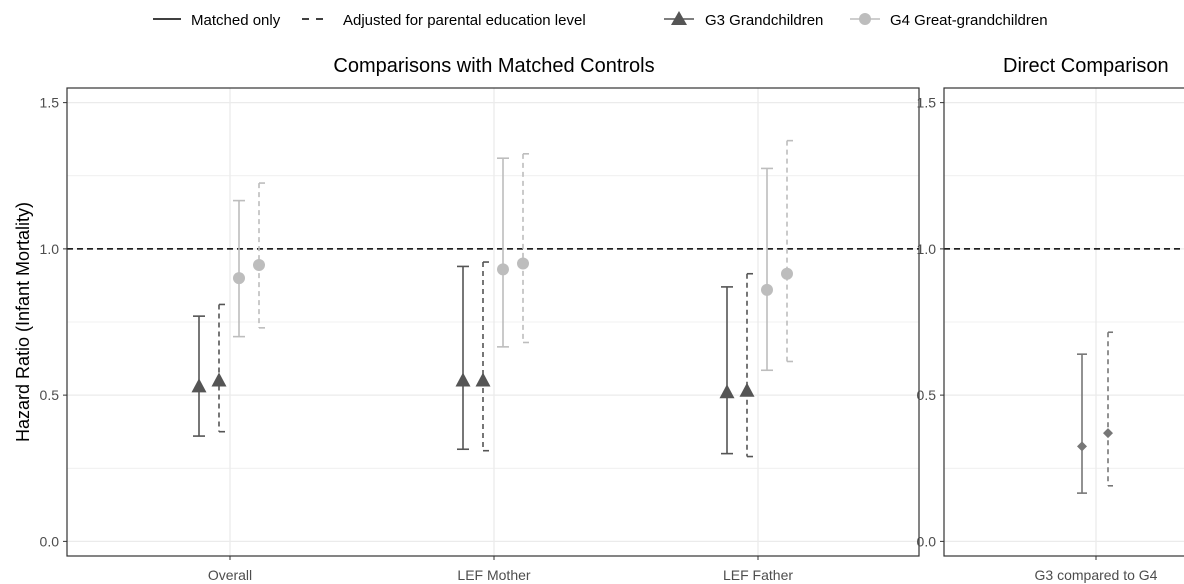 The image size is (1184, 584). I want to click on x-tick-label: G3 compared to G4, so click(1096, 575).